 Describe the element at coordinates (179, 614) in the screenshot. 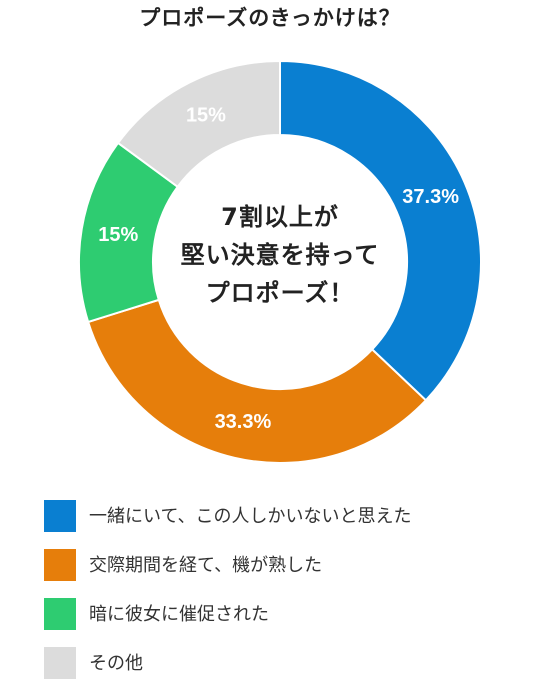

I see `legend-label: 暗に彼女に催促された` at that location.